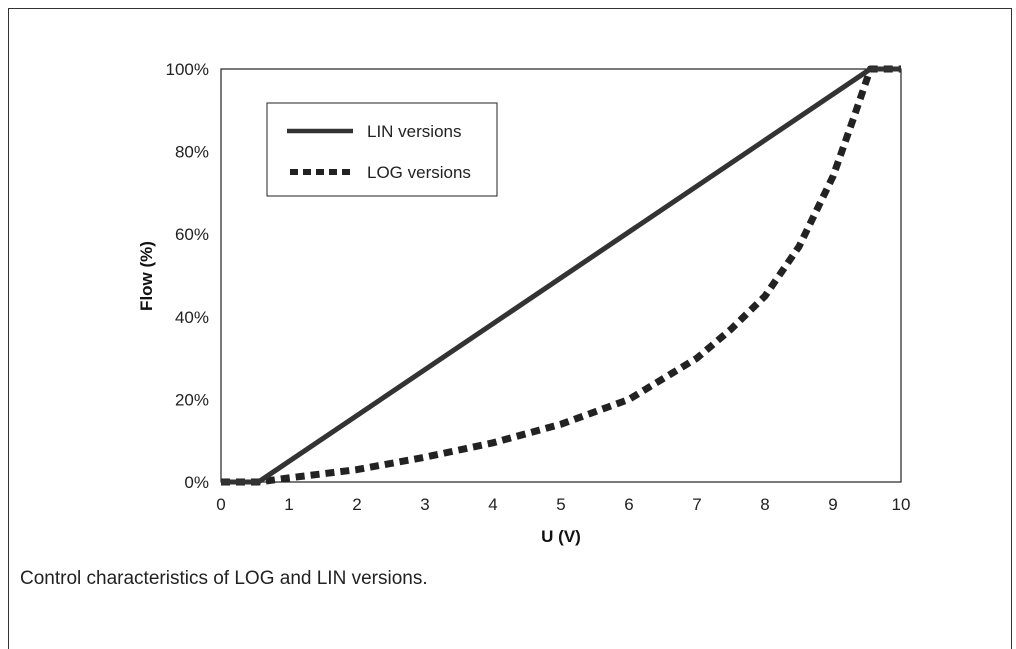 This screenshot has width=1016, height=649. I want to click on x-tick-label: 1, so click(288, 504).